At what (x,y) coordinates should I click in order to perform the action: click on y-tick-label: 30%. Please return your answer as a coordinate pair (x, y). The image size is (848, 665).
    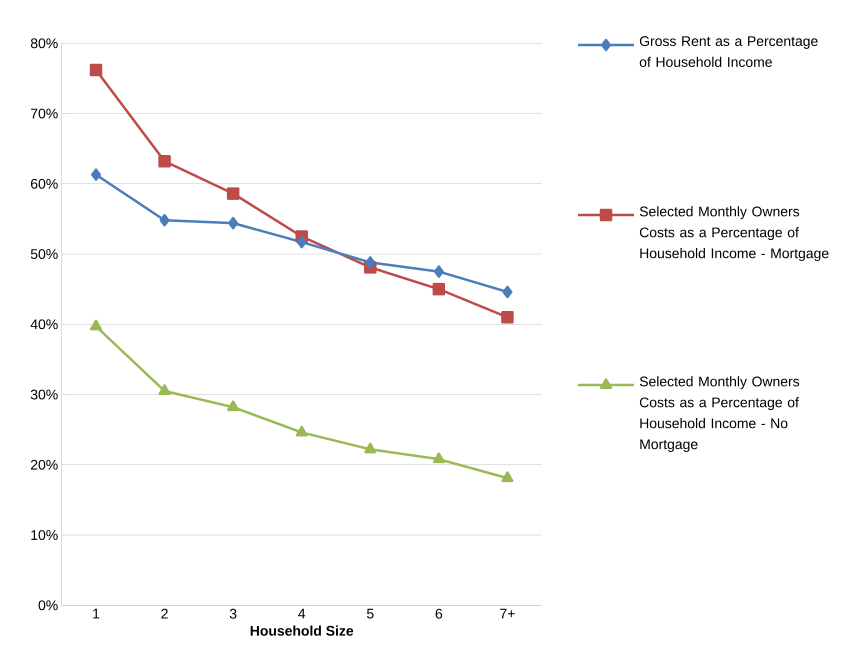
    Looking at the image, I should click on (44, 395).